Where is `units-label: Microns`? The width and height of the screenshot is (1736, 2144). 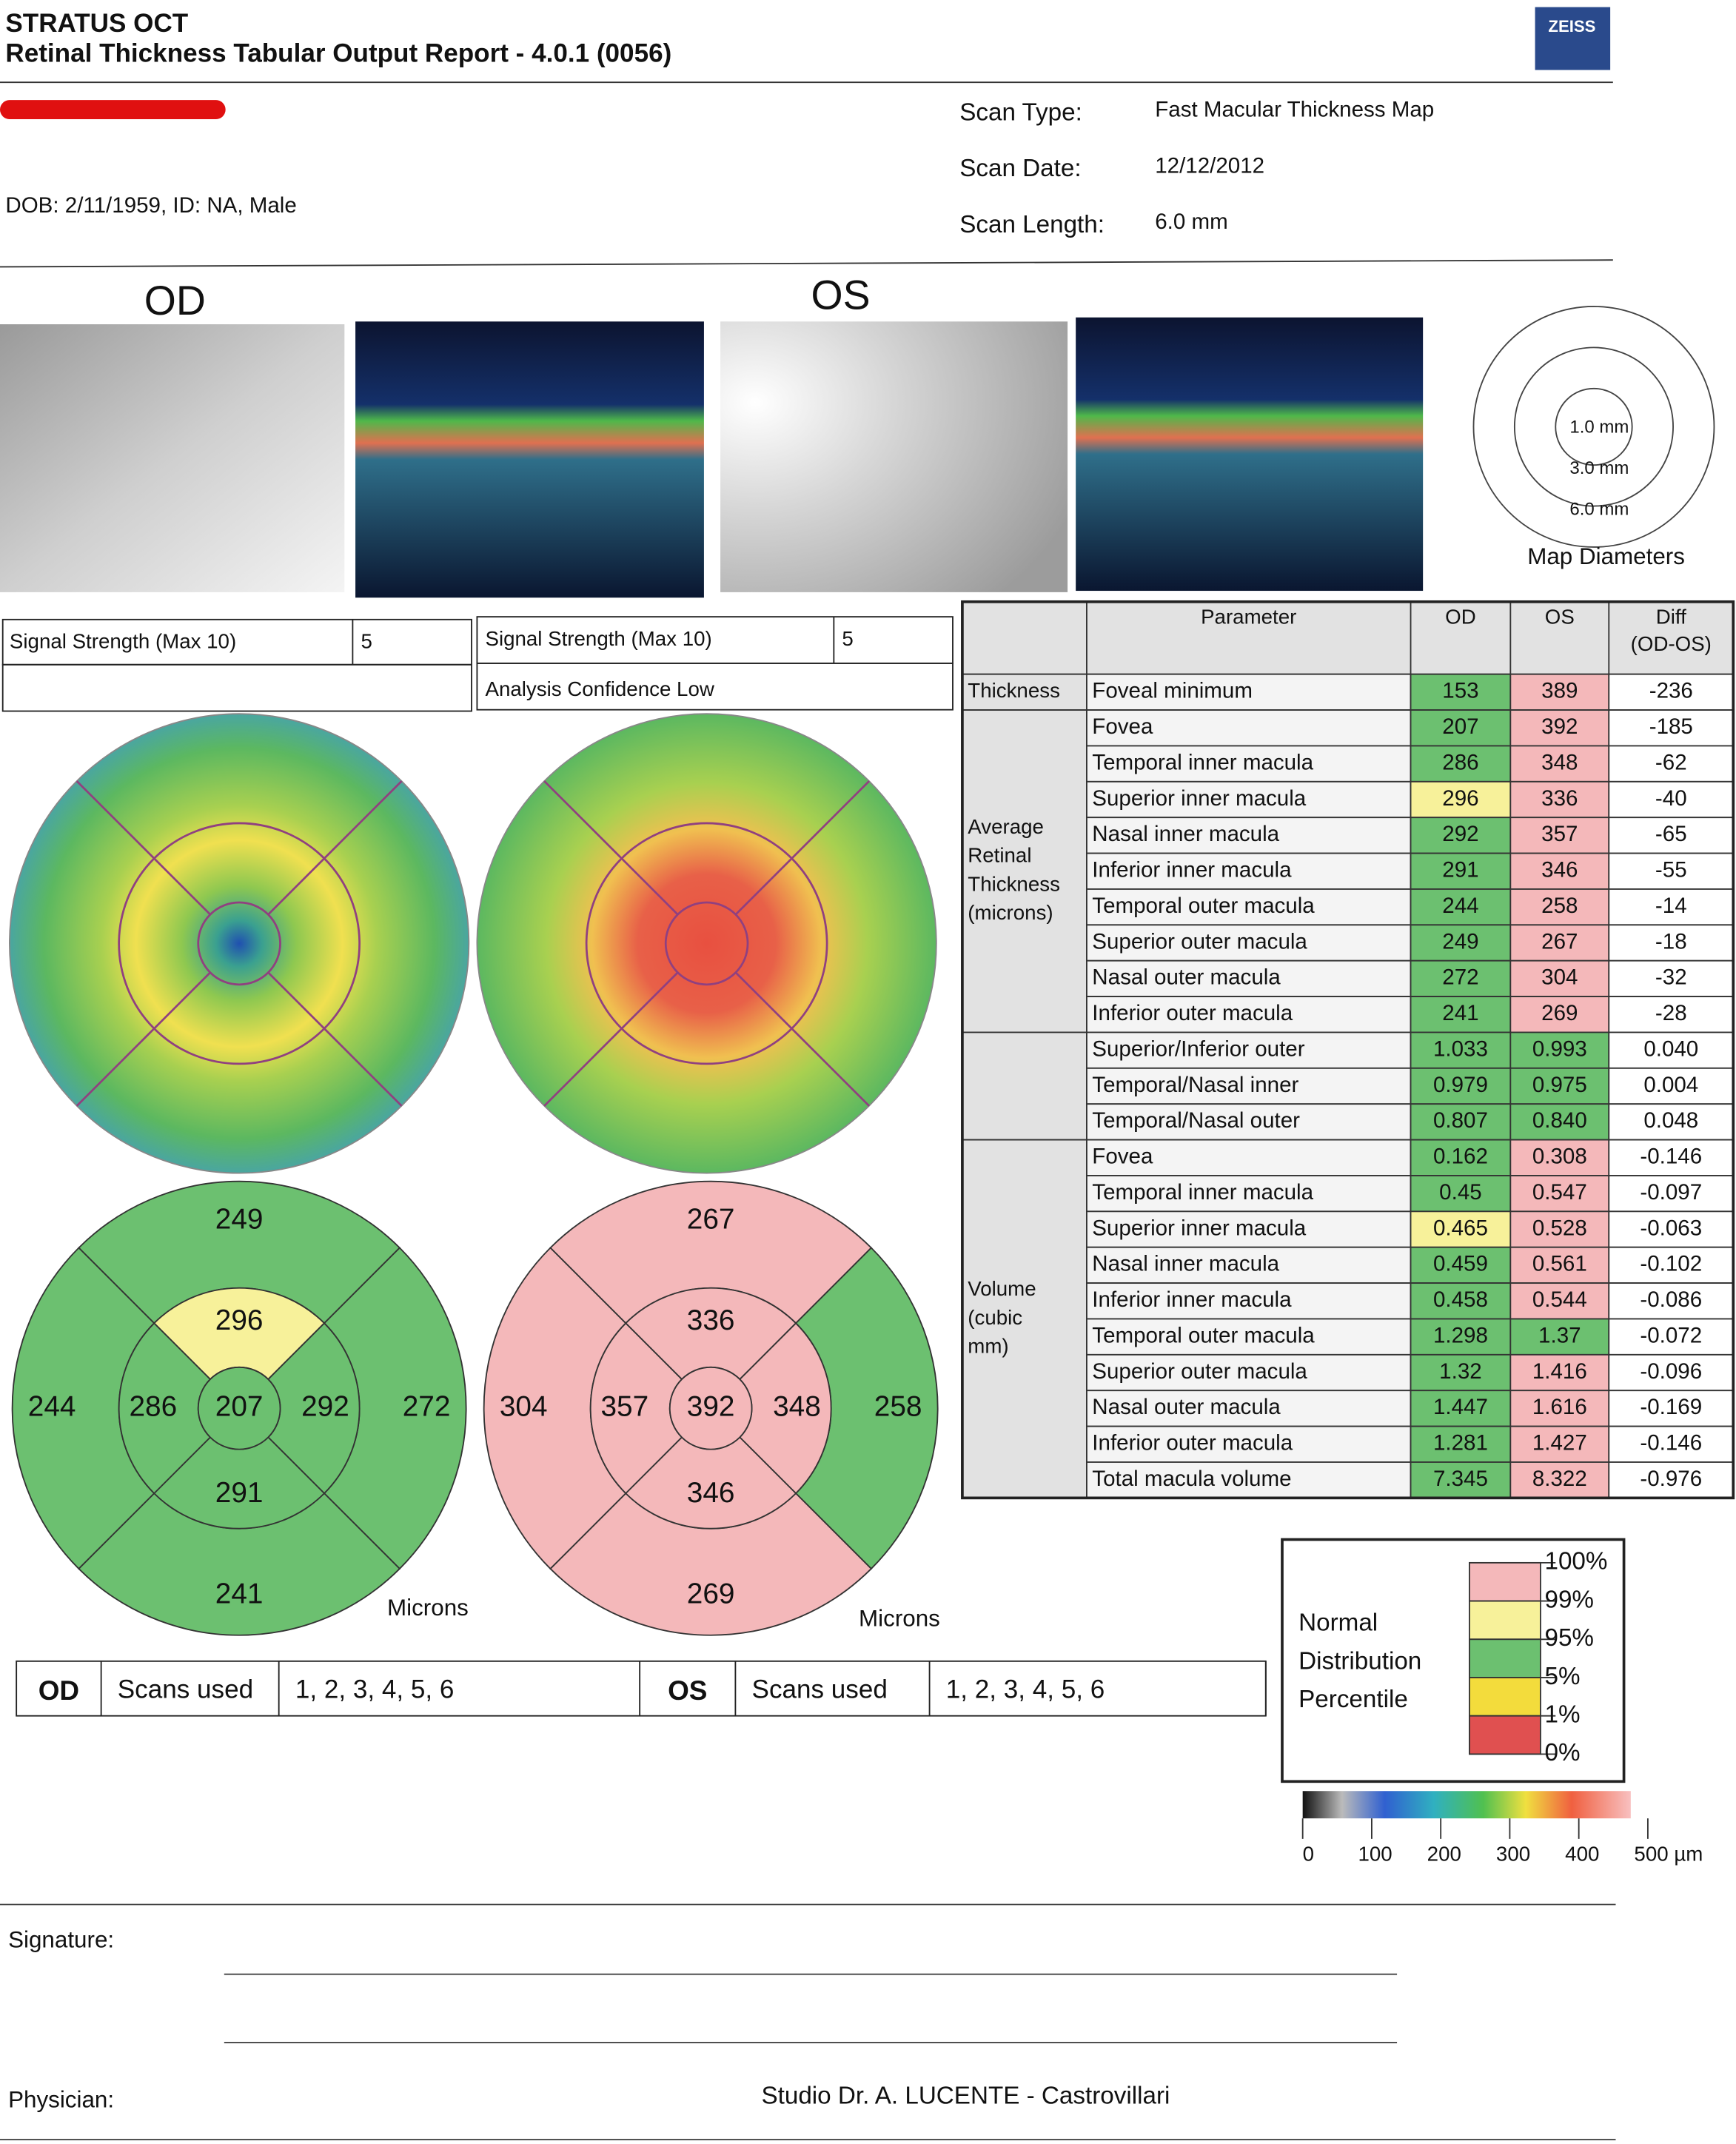 units-label: Microns is located at coordinates (428, 1608).